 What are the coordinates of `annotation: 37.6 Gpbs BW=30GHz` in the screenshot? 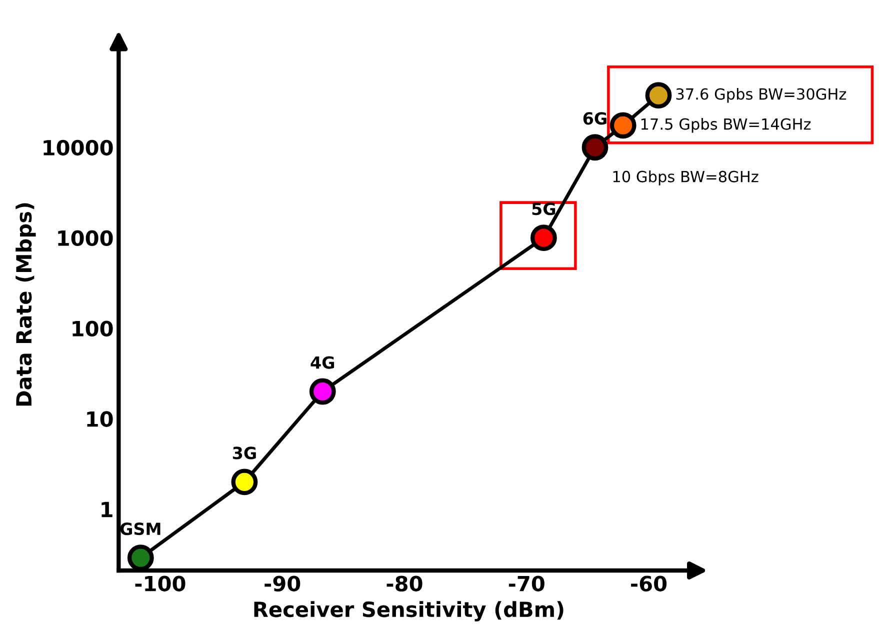 It's located at (761, 95).